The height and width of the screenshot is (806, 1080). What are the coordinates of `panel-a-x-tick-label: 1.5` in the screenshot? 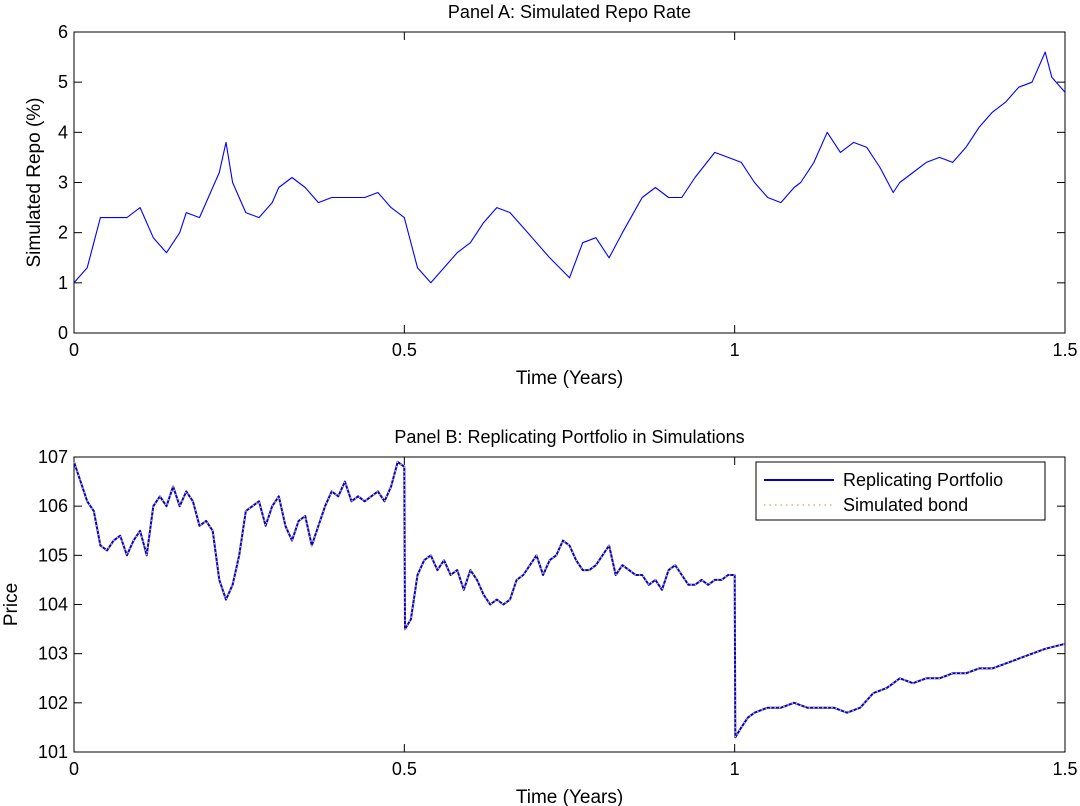 It's located at (1064, 350).